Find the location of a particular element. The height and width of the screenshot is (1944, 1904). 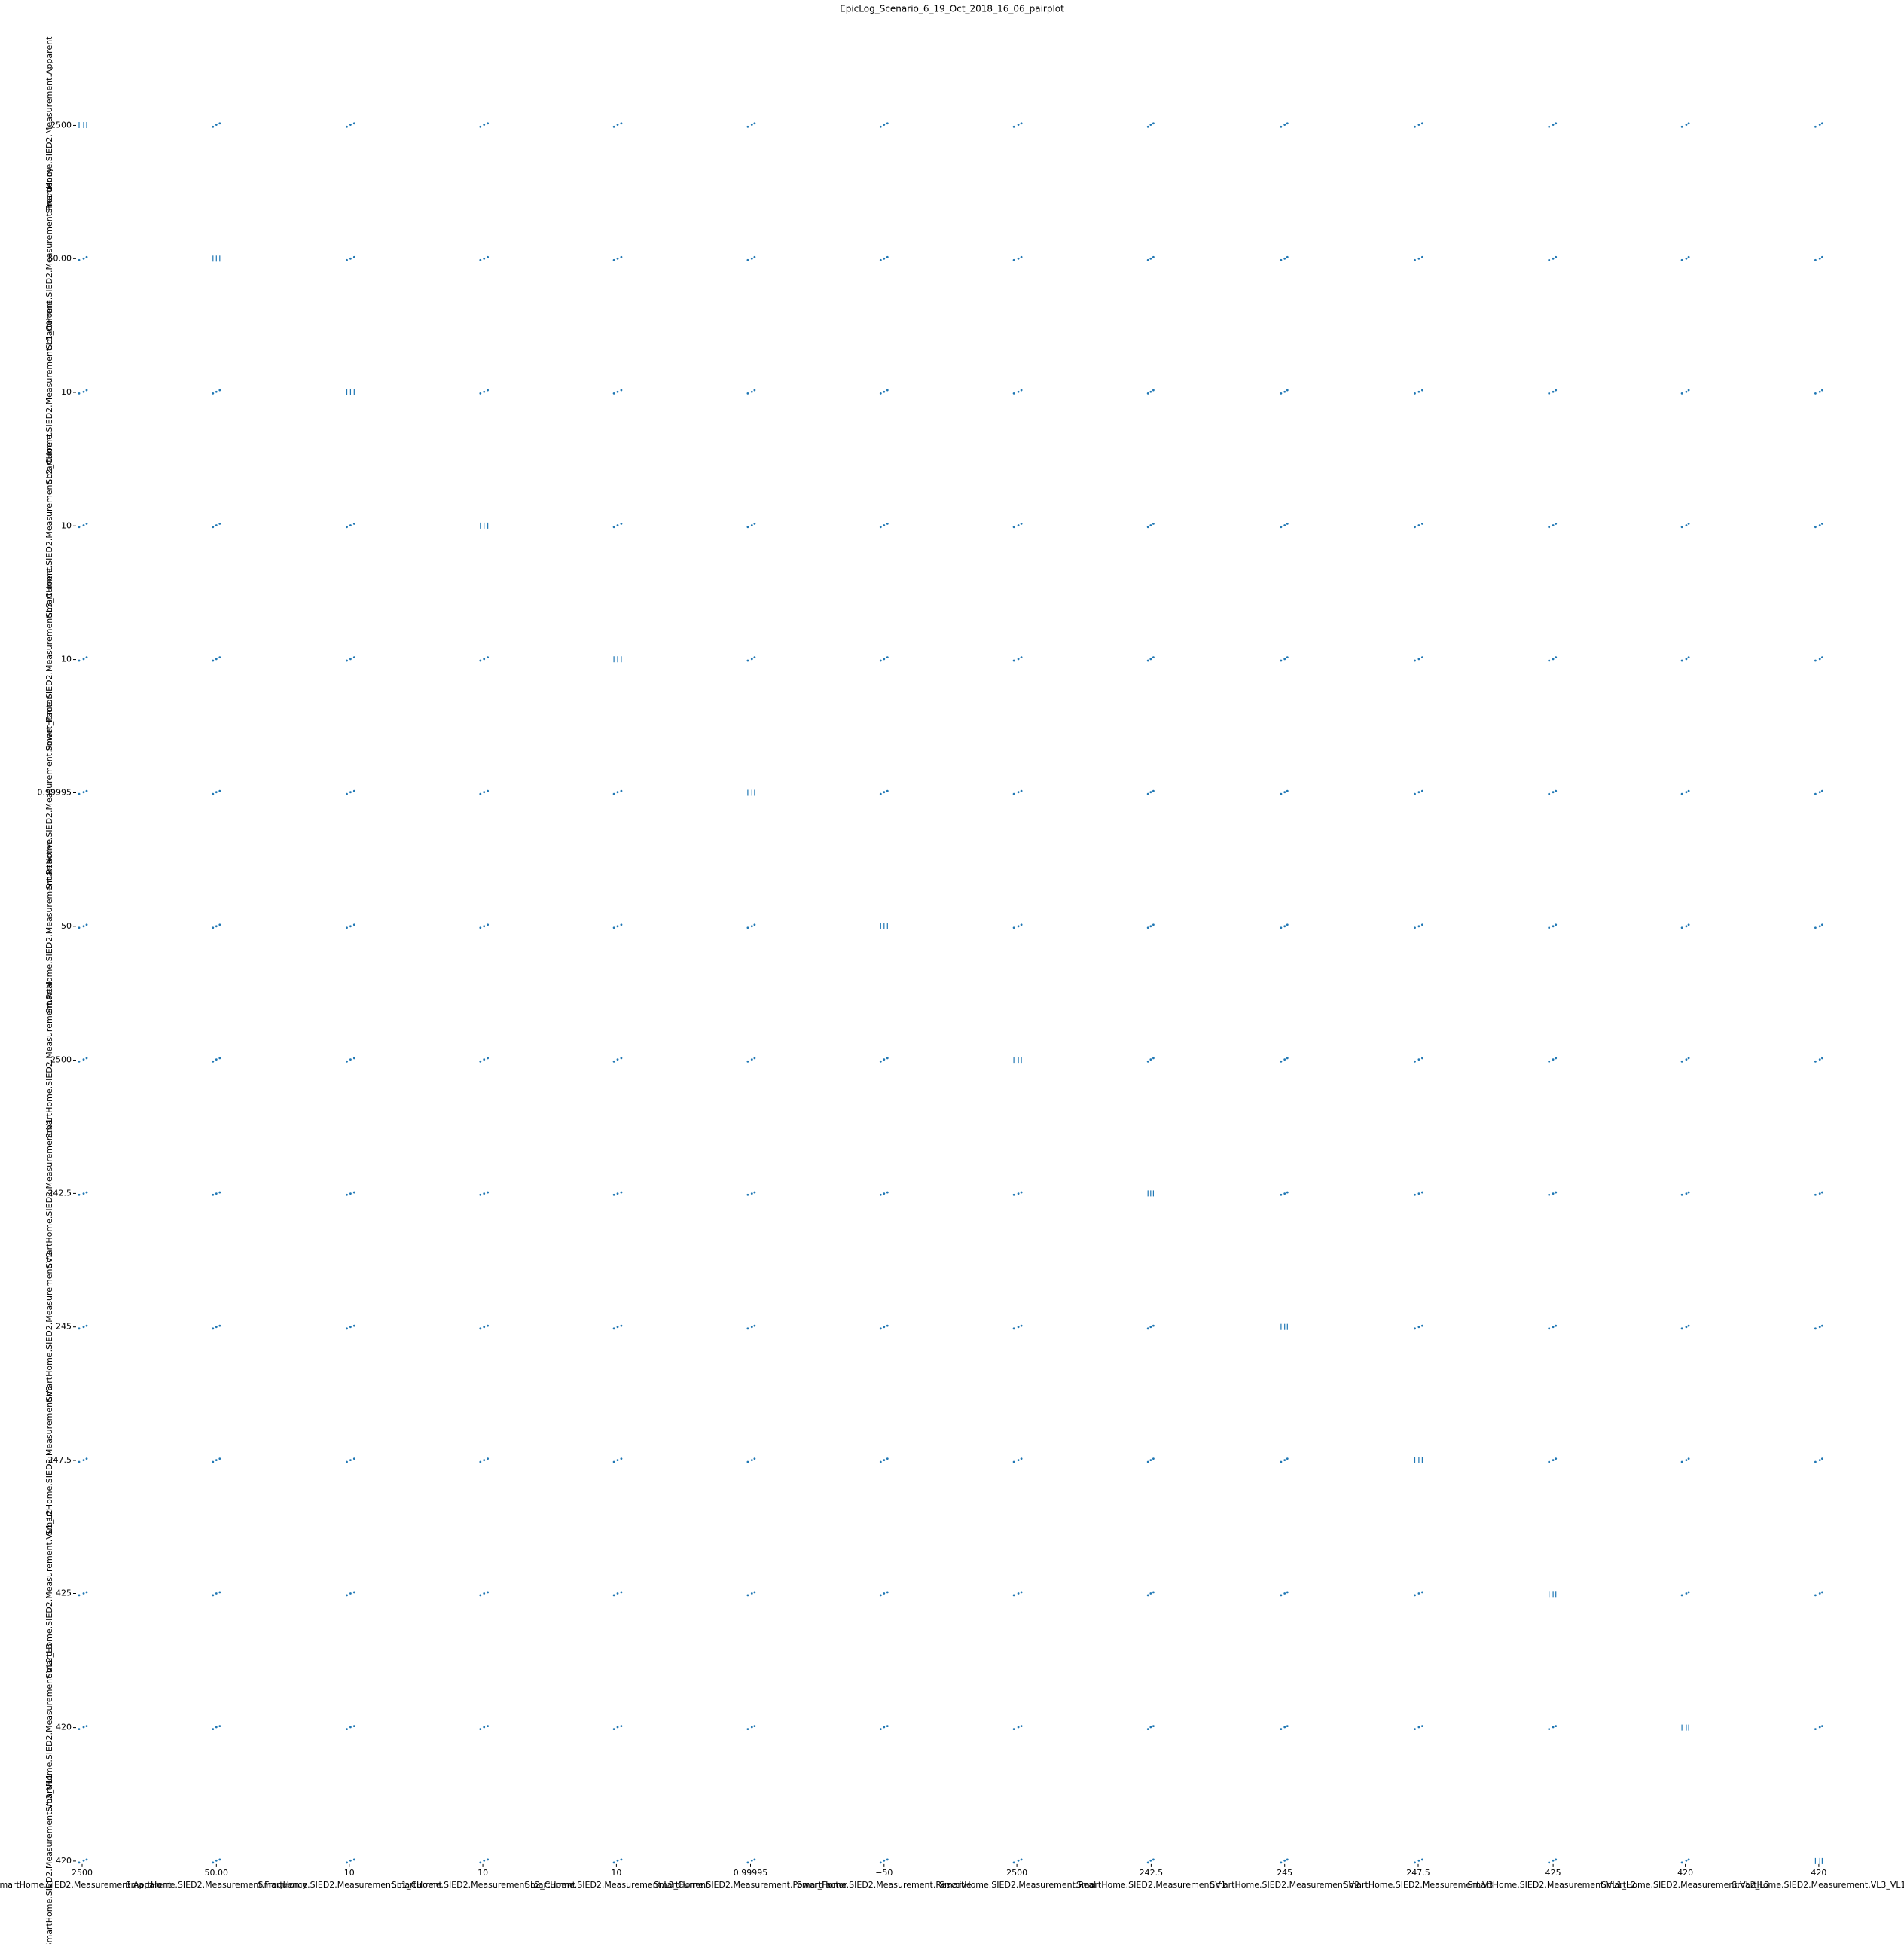

x-tick-label: −50 is located at coordinates (883, 1873).